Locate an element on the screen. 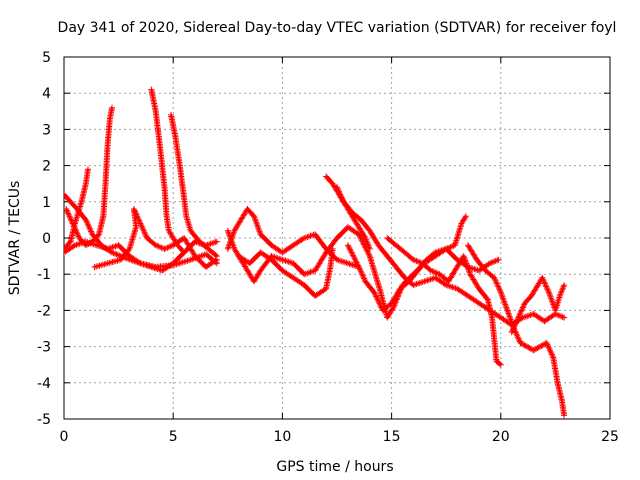 This screenshot has height=480, width=640. y-tick-label: 3 is located at coordinates (46, 130).